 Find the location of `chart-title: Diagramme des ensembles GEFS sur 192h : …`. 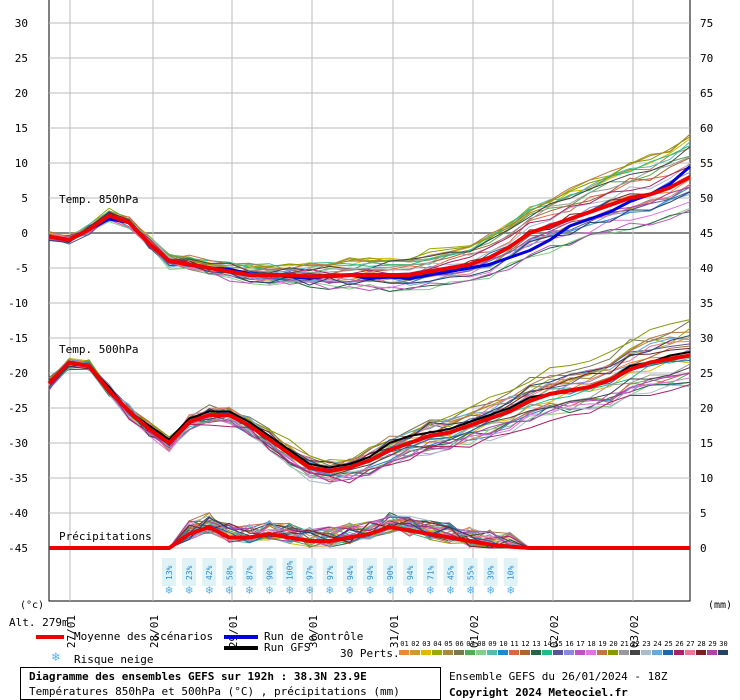

chart-title: Diagramme des ensembles GEFS sur 192h : … is located at coordinates (198, 676).